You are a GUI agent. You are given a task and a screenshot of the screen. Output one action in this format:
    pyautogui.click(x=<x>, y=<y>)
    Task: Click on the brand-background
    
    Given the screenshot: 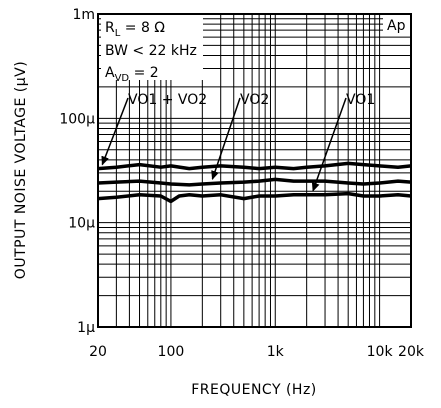 What is the action you would take?
    pyautogui.click(x=397, y=24)
    